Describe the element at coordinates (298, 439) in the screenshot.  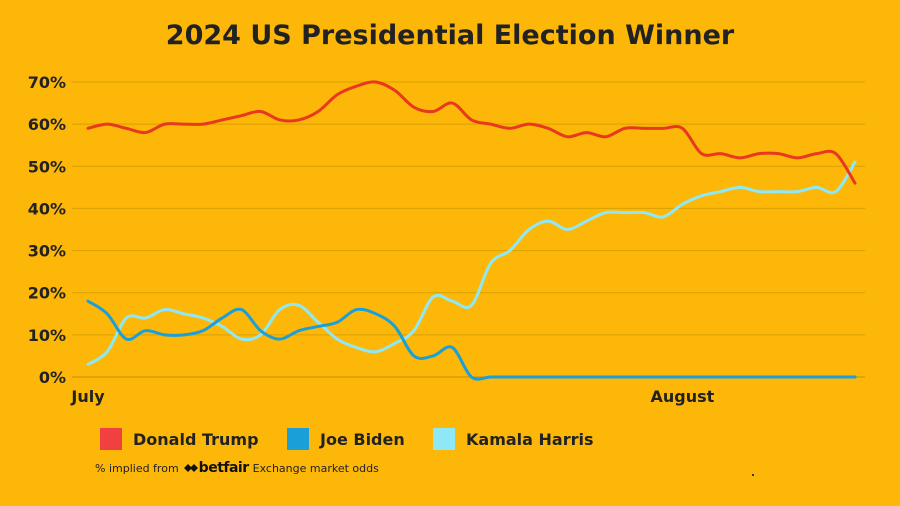
I see `legend-swatch-biden` at that location.